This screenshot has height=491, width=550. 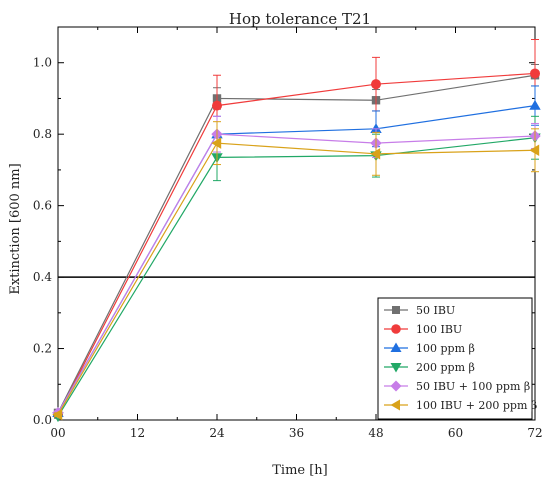 What do you see at coordinates (473, 386) in the screenshot?
I see `legend-label: 50 IBU + 100 ppm β` at bounding box center [473, 386].